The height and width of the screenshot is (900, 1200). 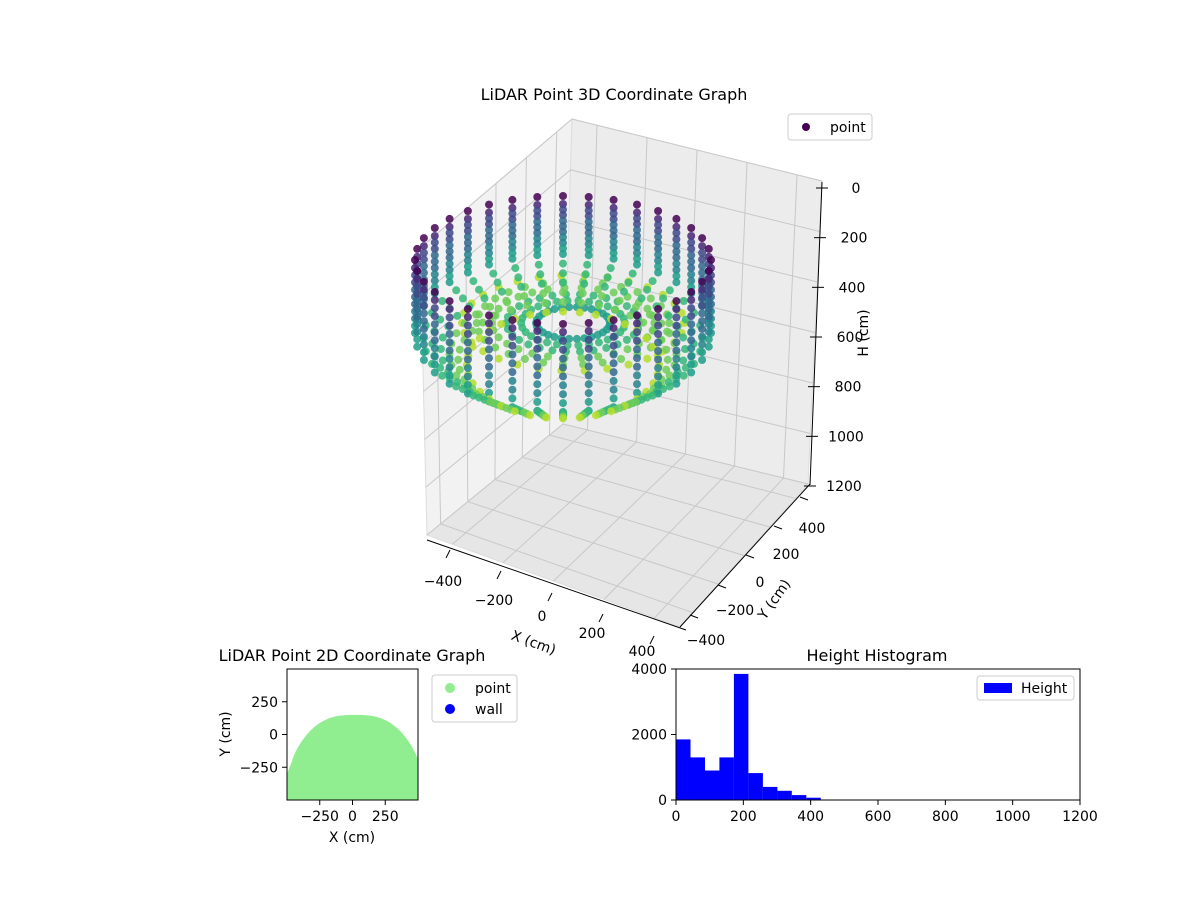 I want to click on x-tick-label-3d: 400, so click(x=642, y=652).